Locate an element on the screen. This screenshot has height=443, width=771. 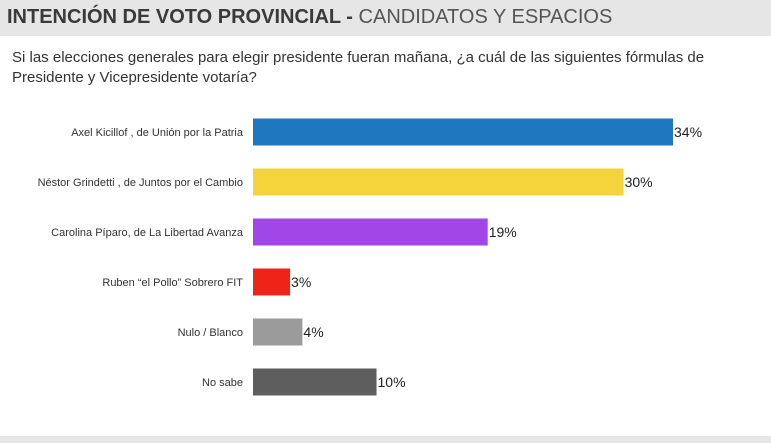
value-label-3: 3% is located at coordinates (301, 282).